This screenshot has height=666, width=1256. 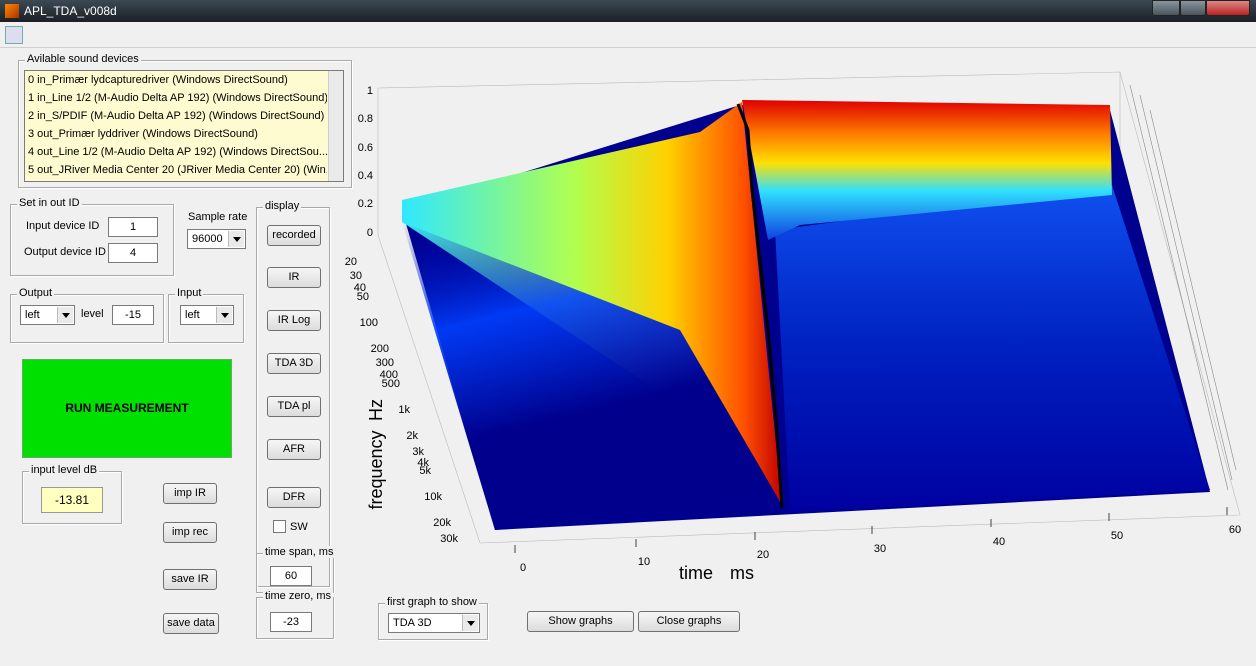 What do you see at coordinates (385, 363) in the screenshot?
I see `frequency-tick-label: 300` at bounding box center [385, 363].